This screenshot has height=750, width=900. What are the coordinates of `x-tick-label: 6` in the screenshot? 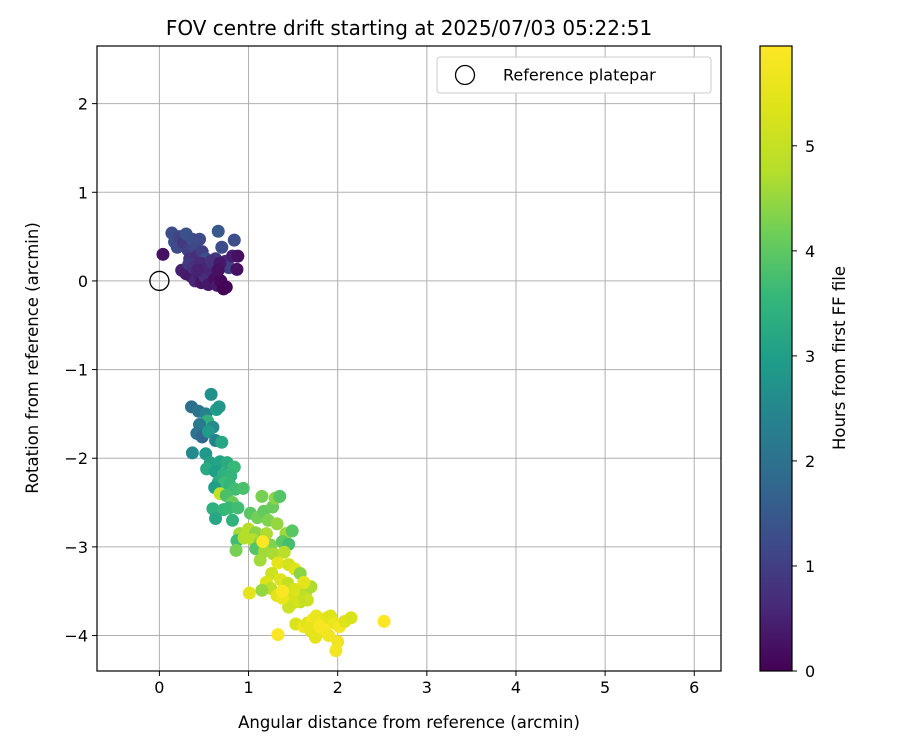 It's located at (694, 687).